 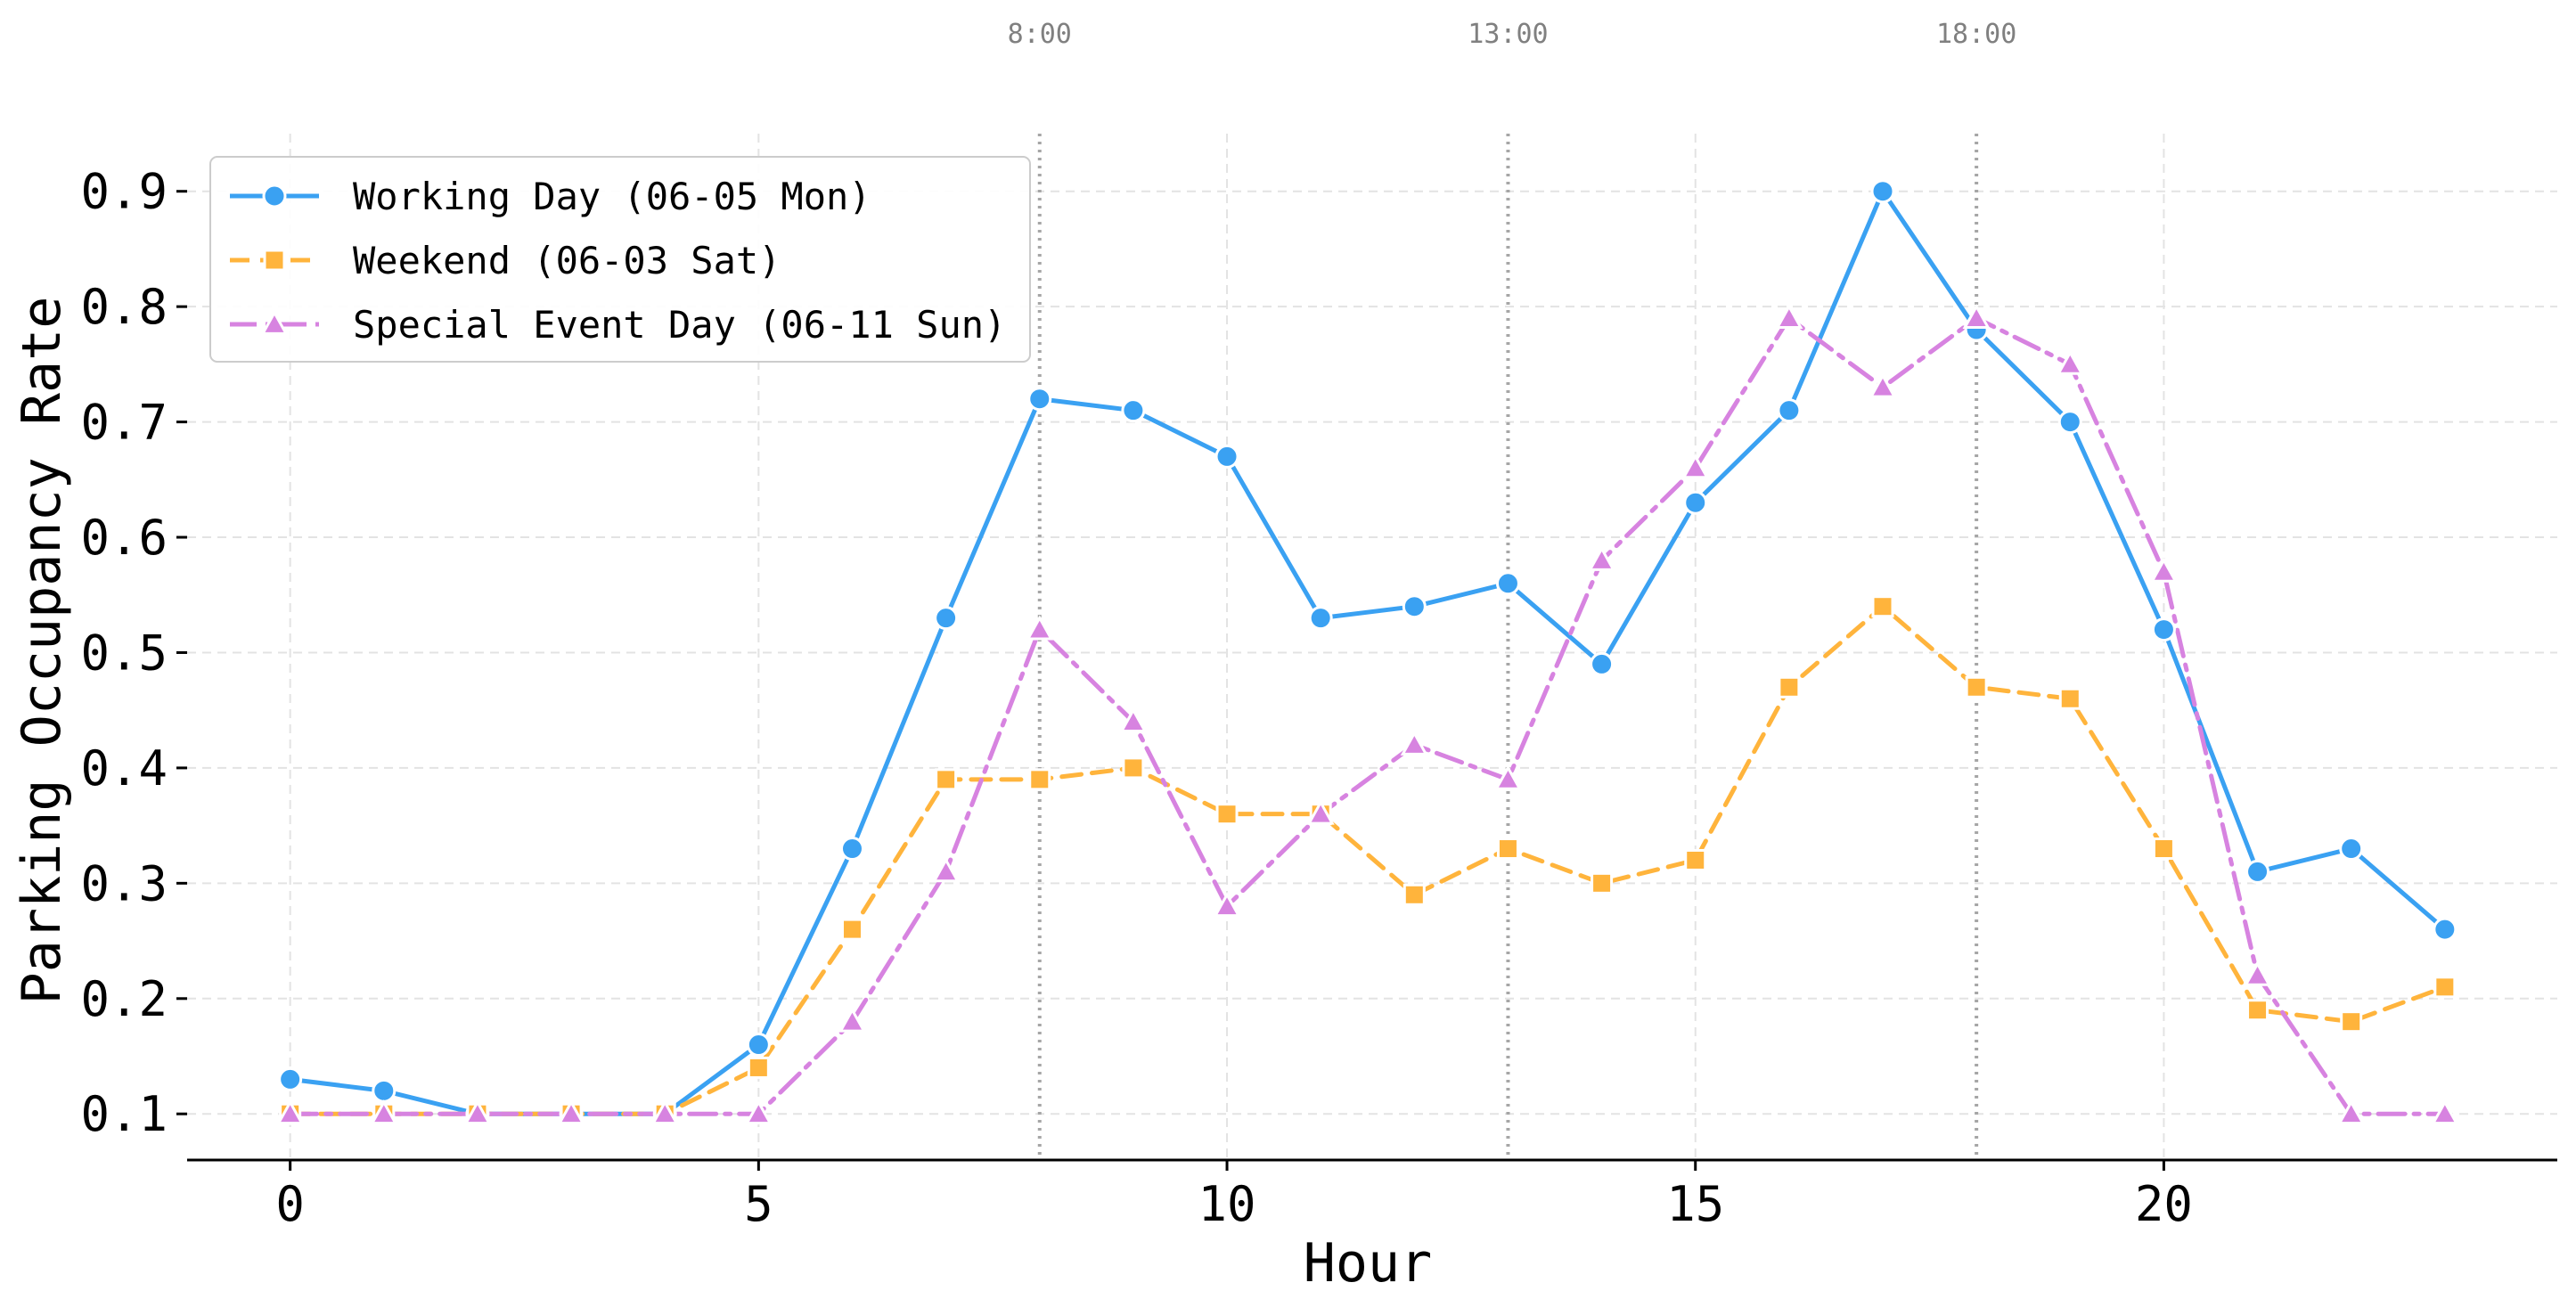 I want to click on y-tick-label: 0.7, so click(x=124, y=423).